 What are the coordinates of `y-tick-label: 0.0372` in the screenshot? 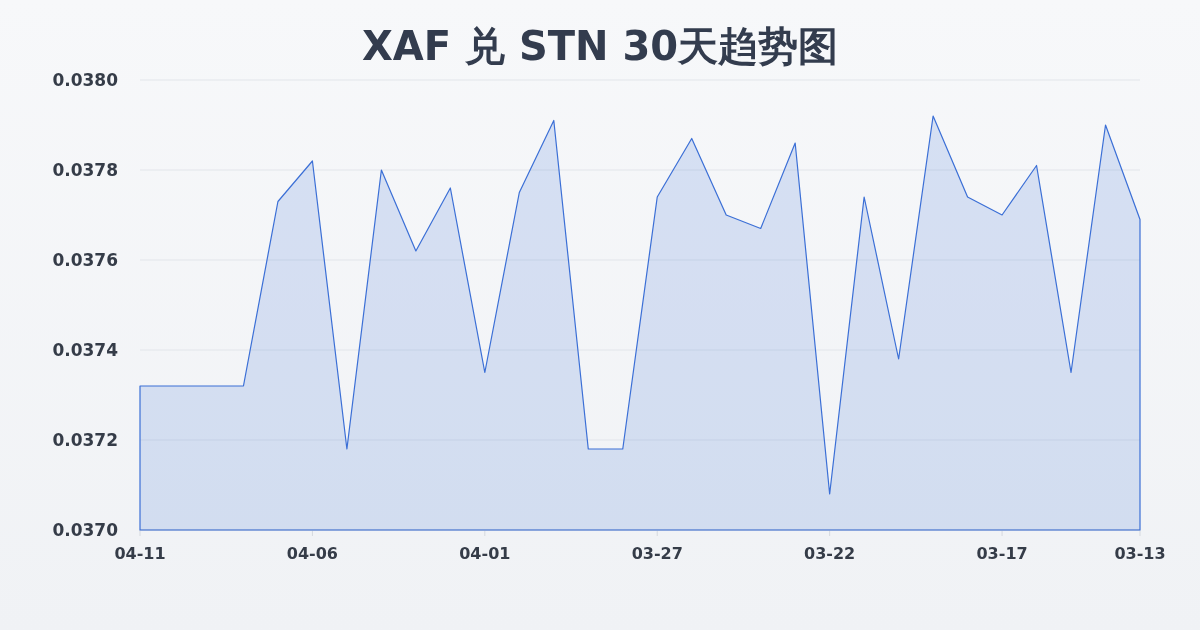 It's located at (85, 439).